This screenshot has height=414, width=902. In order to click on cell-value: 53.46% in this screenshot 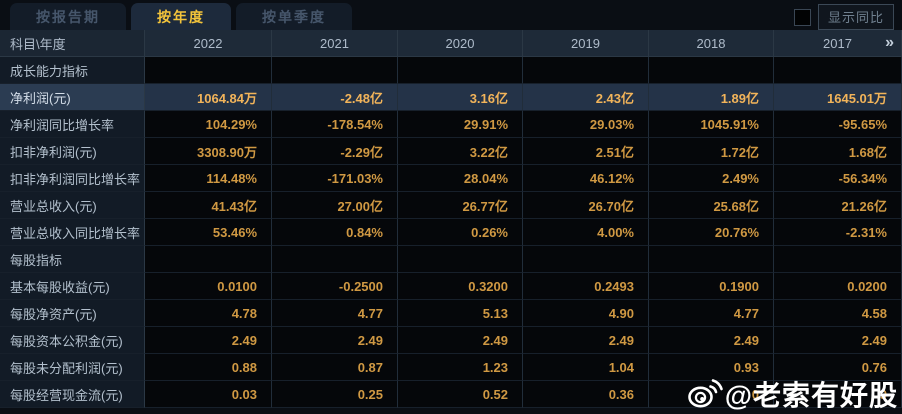, I will do `click(208, 232)`.